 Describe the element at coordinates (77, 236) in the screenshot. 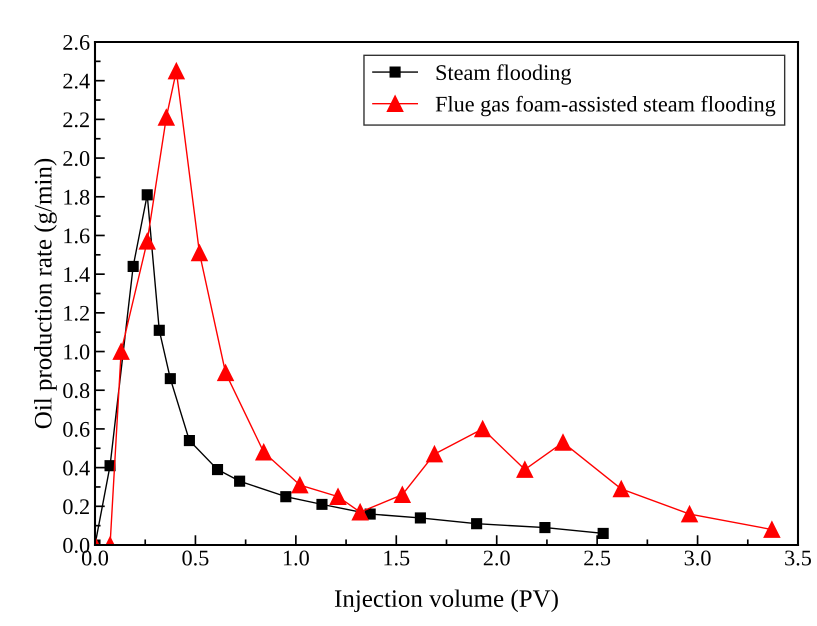

I see `y-tick-label: 1.6` at that location.